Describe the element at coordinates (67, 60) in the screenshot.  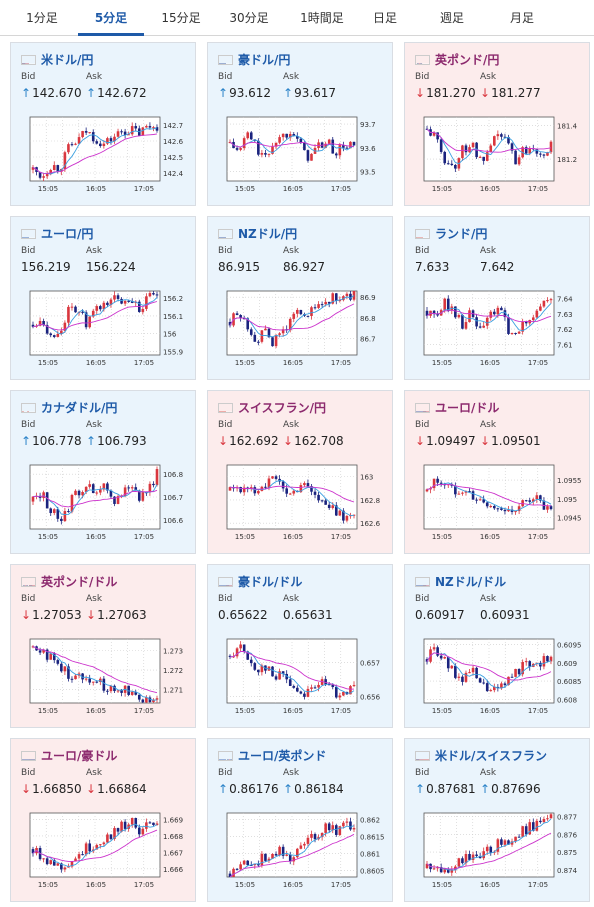
I see `pair-title: 米ドル/円` at that location.